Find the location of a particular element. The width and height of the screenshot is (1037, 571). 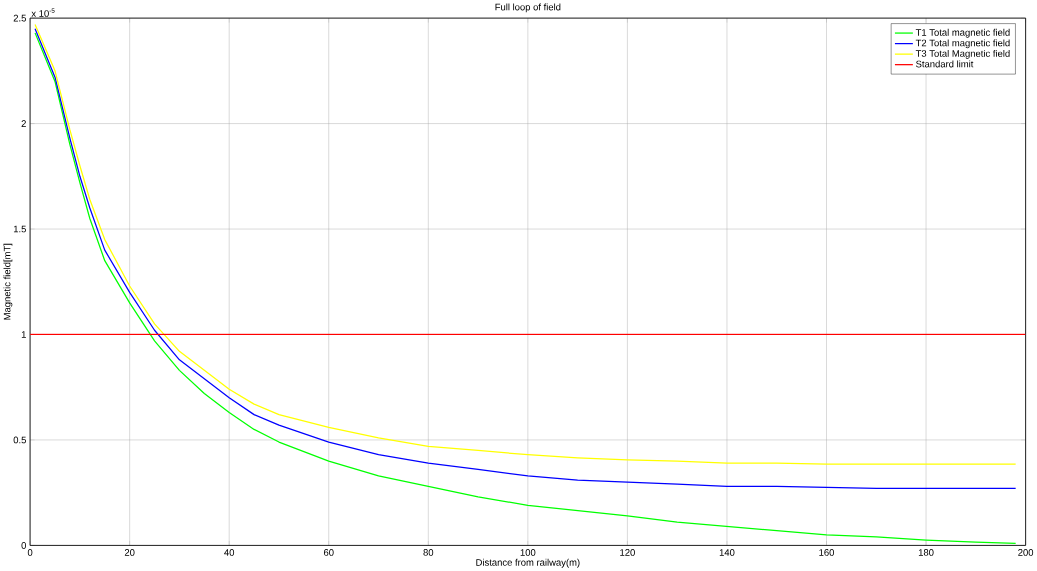

legend-label: T3 Total Magnetic field is located at coordinates (962, 54).